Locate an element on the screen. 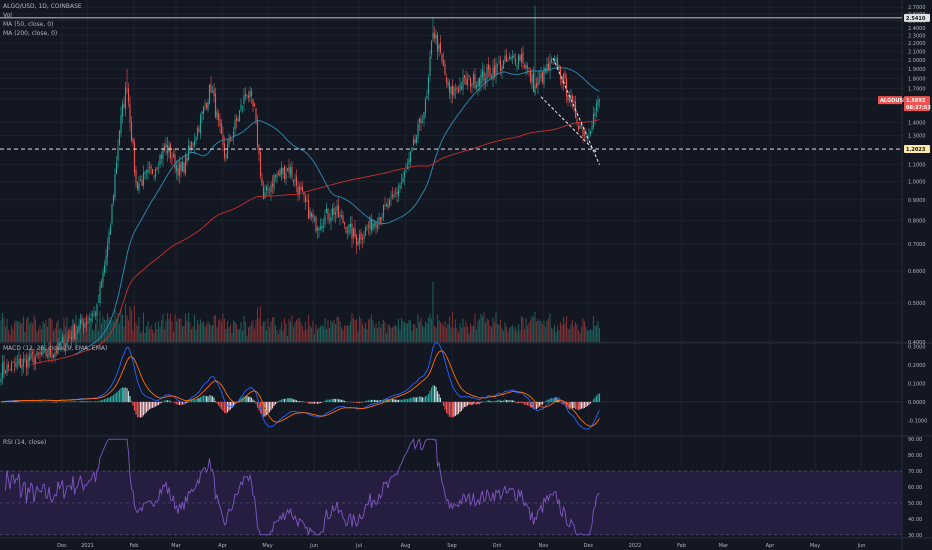  rsi-legend: RSI (14, close) is located at coordinates (25, 442).